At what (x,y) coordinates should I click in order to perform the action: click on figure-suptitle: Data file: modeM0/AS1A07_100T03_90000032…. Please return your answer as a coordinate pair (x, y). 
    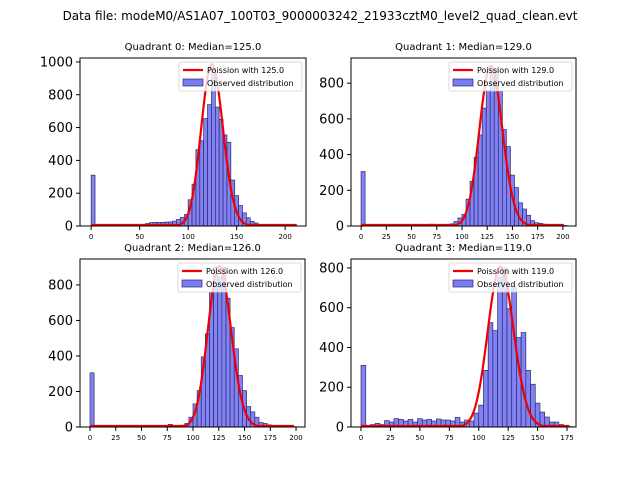
    Looking at the image, I should click on (320, 16).